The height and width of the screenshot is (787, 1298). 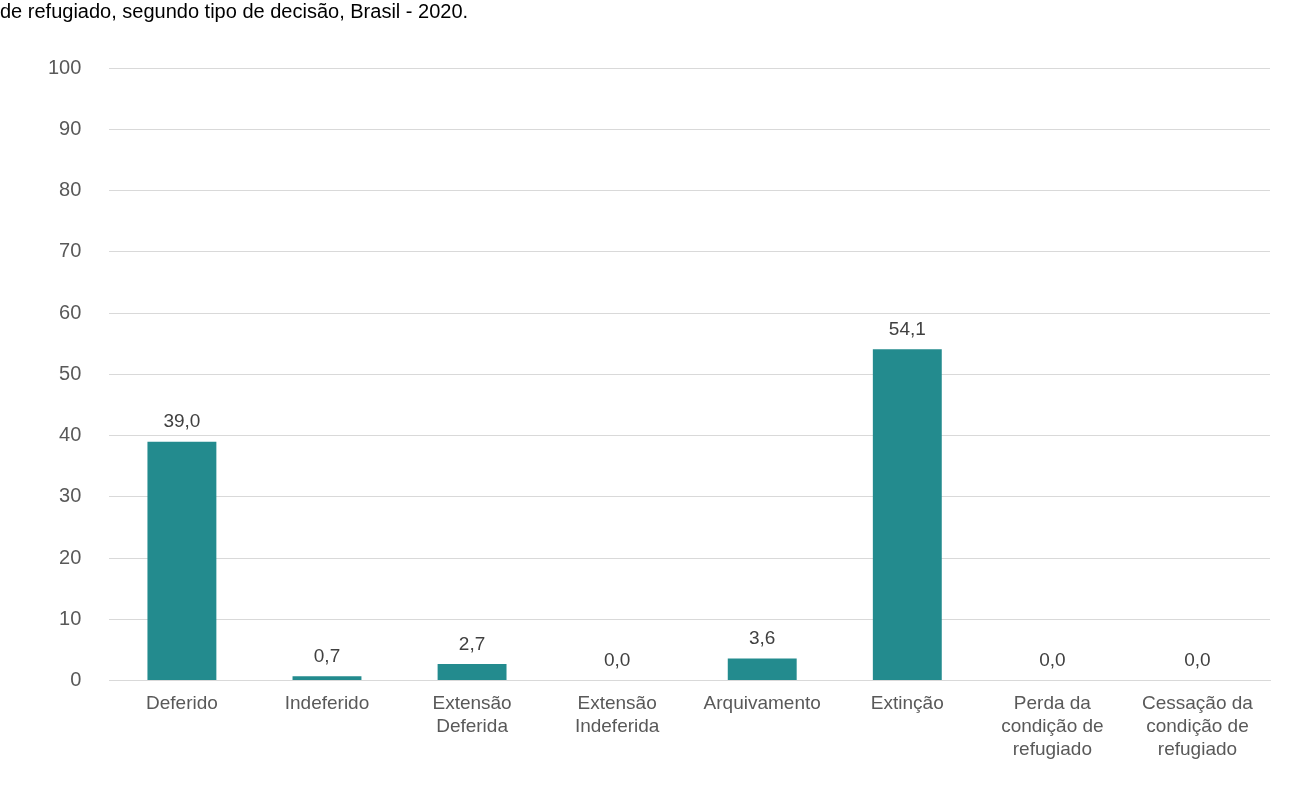 What do you see at coordinates (762, 638) in the screenshot?
I see `data-label: 3,6` at bounding box center [762, 638].